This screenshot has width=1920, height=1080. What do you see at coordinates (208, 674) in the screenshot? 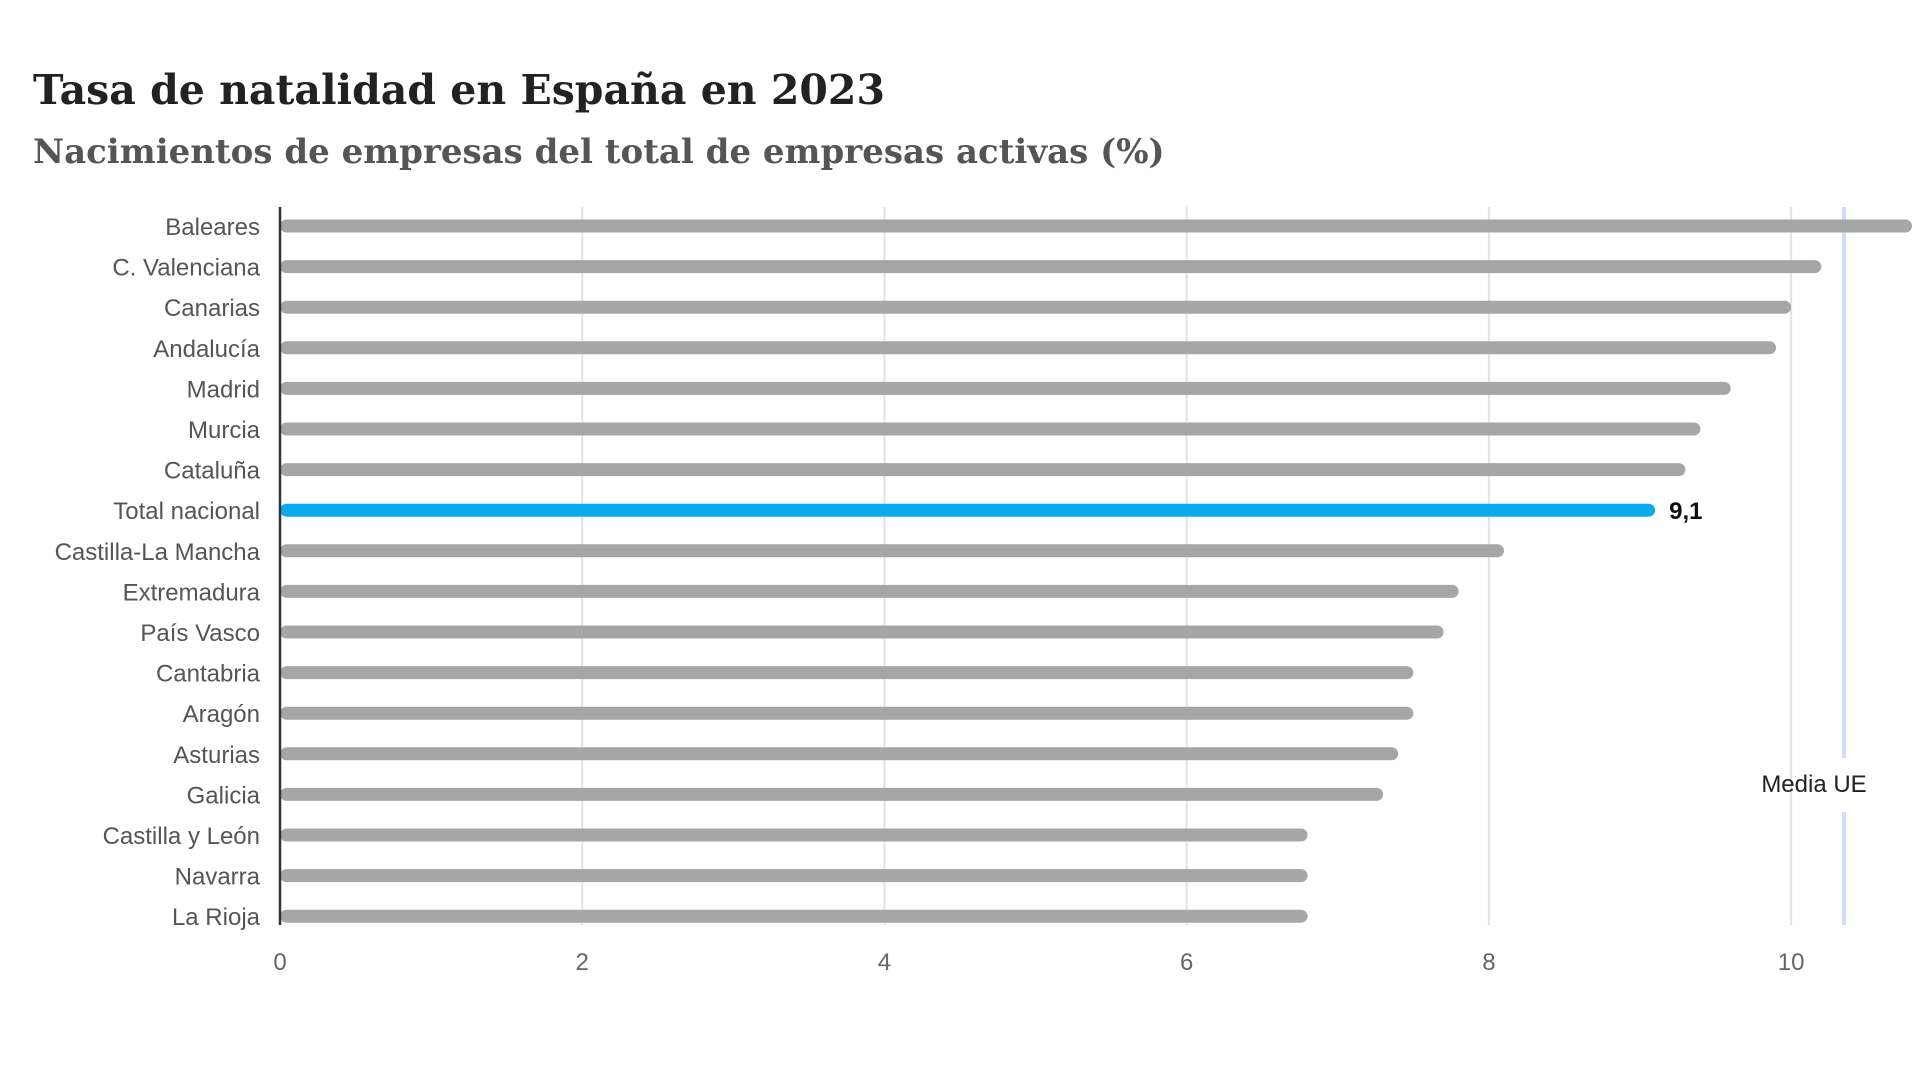
I see `category-label: Cantabria` at bounding box center [208, 674].